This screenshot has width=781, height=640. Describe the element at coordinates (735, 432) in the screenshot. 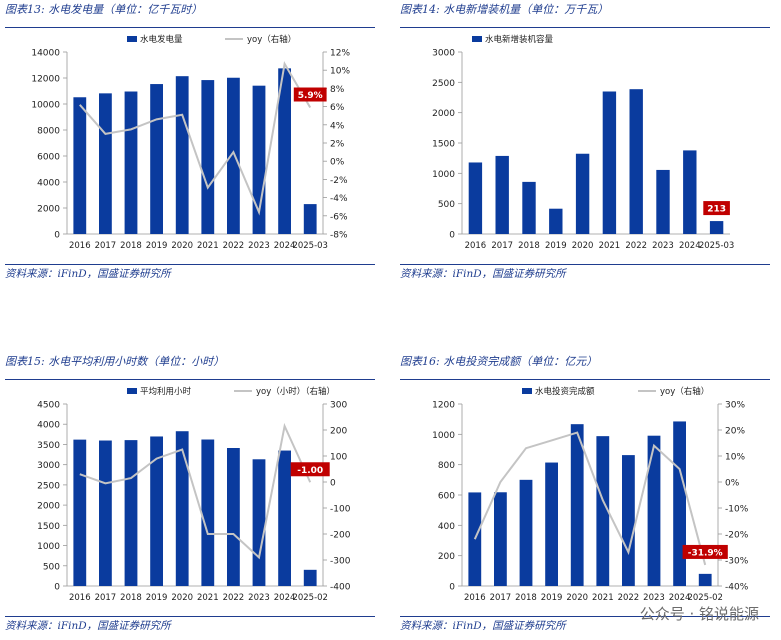

I see `y-right-tick-label: 20%` at that location.